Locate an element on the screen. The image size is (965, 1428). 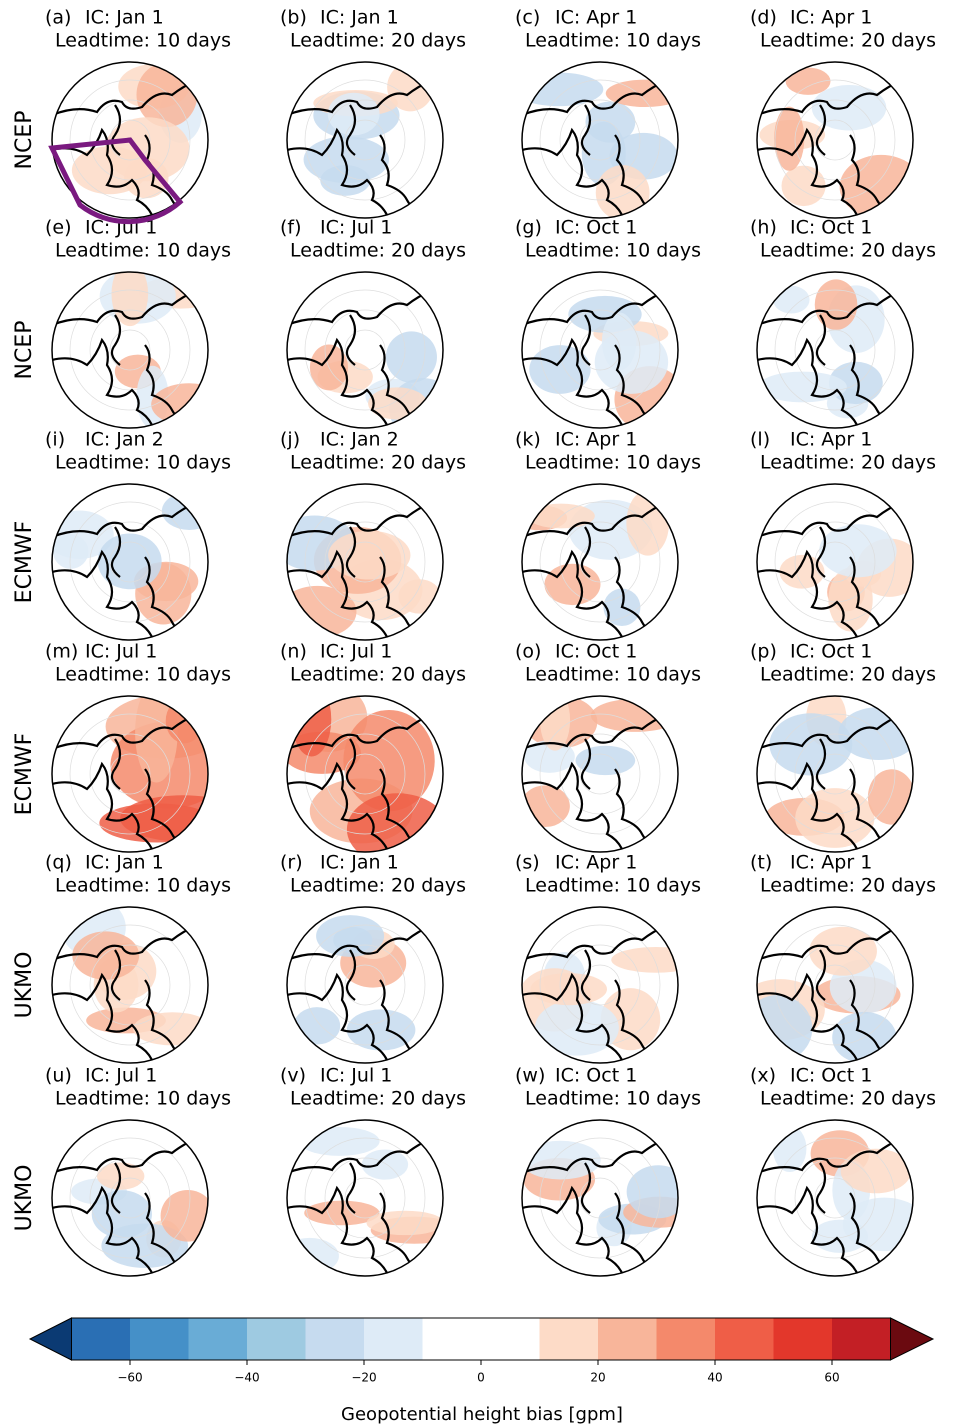
panel-letter: (d) is located at coordinates (763, 18).